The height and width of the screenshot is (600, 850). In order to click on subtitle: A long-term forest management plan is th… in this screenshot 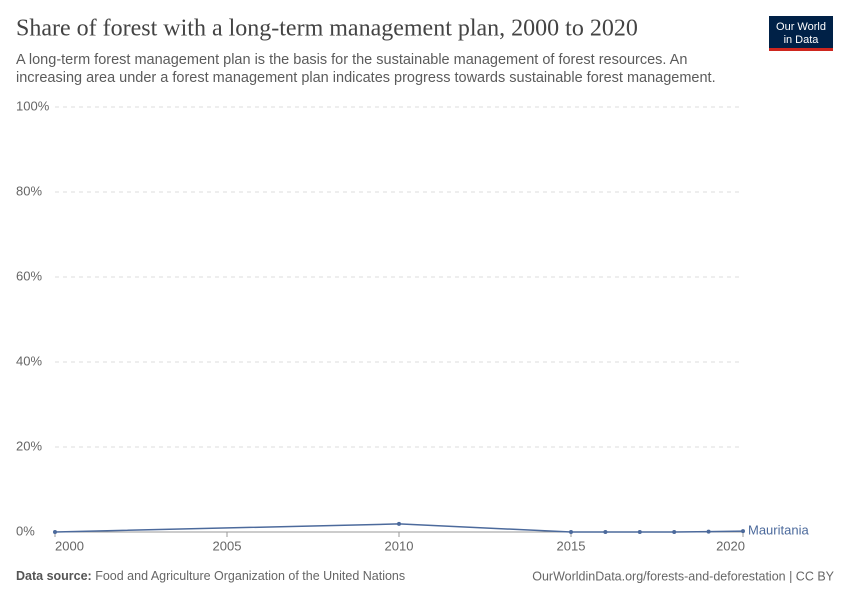, I will do `click(351, 60)`.